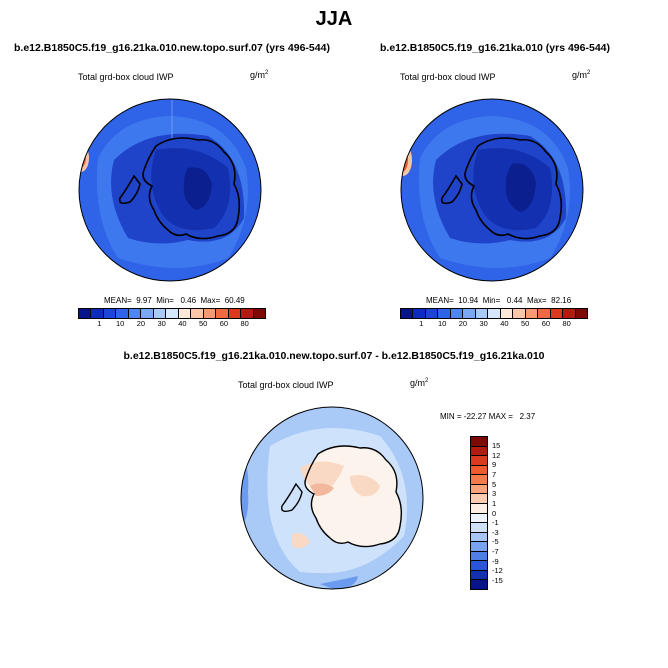  I want to click on diff-coastline, so click(342, 496).